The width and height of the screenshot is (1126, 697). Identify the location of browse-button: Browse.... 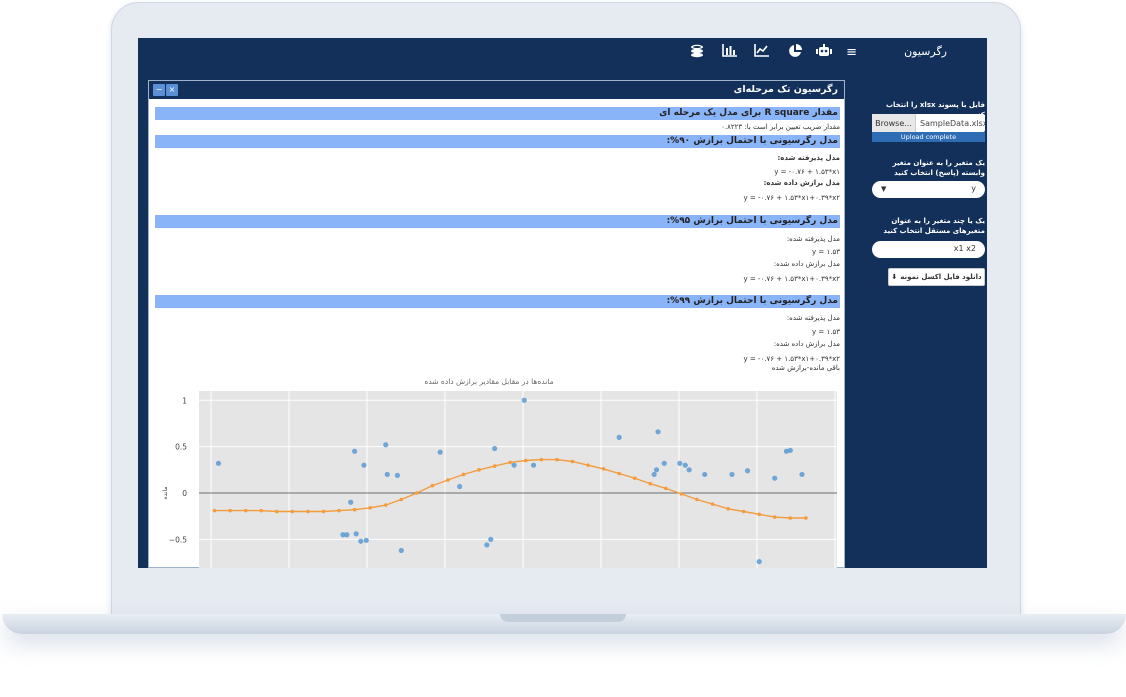
(894, 123).